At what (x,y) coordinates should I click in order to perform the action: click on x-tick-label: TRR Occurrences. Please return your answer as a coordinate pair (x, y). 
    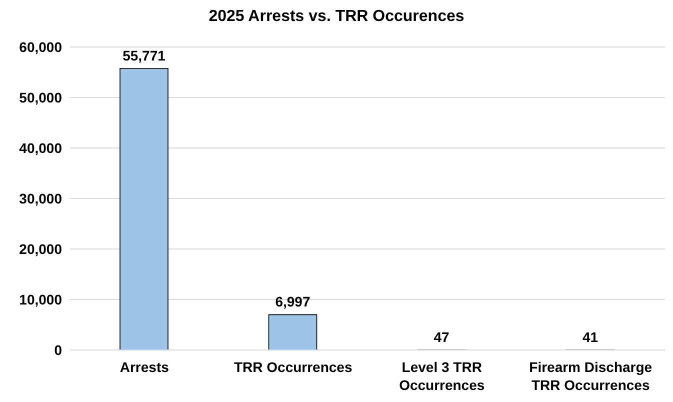
    Looking at the image, I should click on (293, 367).